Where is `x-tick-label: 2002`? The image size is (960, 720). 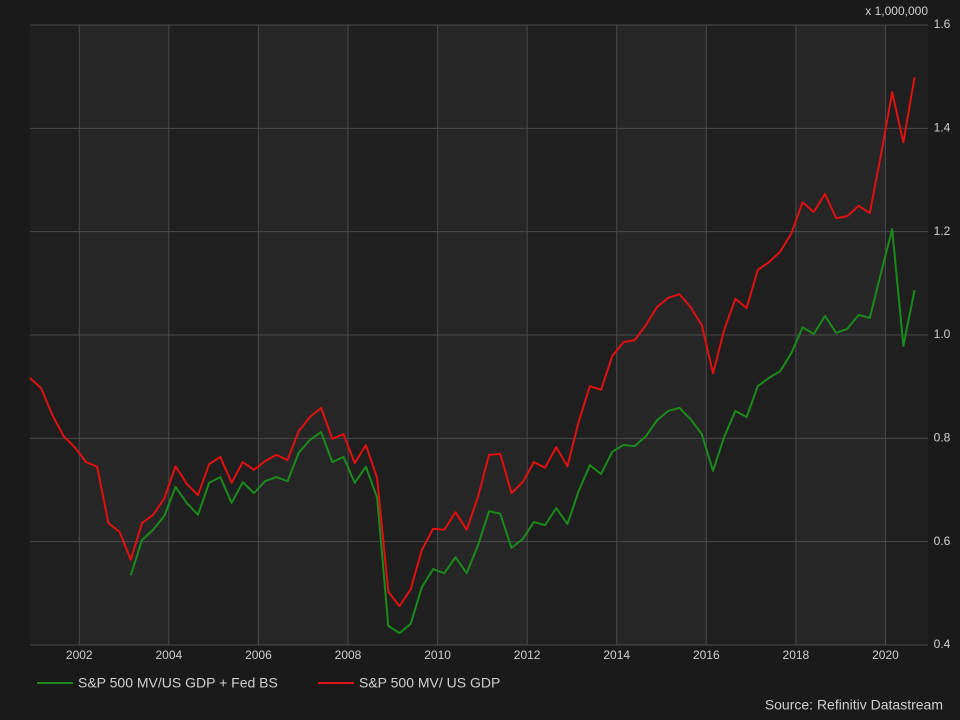
x-tick-label: 2002 is located at coordinates (79, 655).